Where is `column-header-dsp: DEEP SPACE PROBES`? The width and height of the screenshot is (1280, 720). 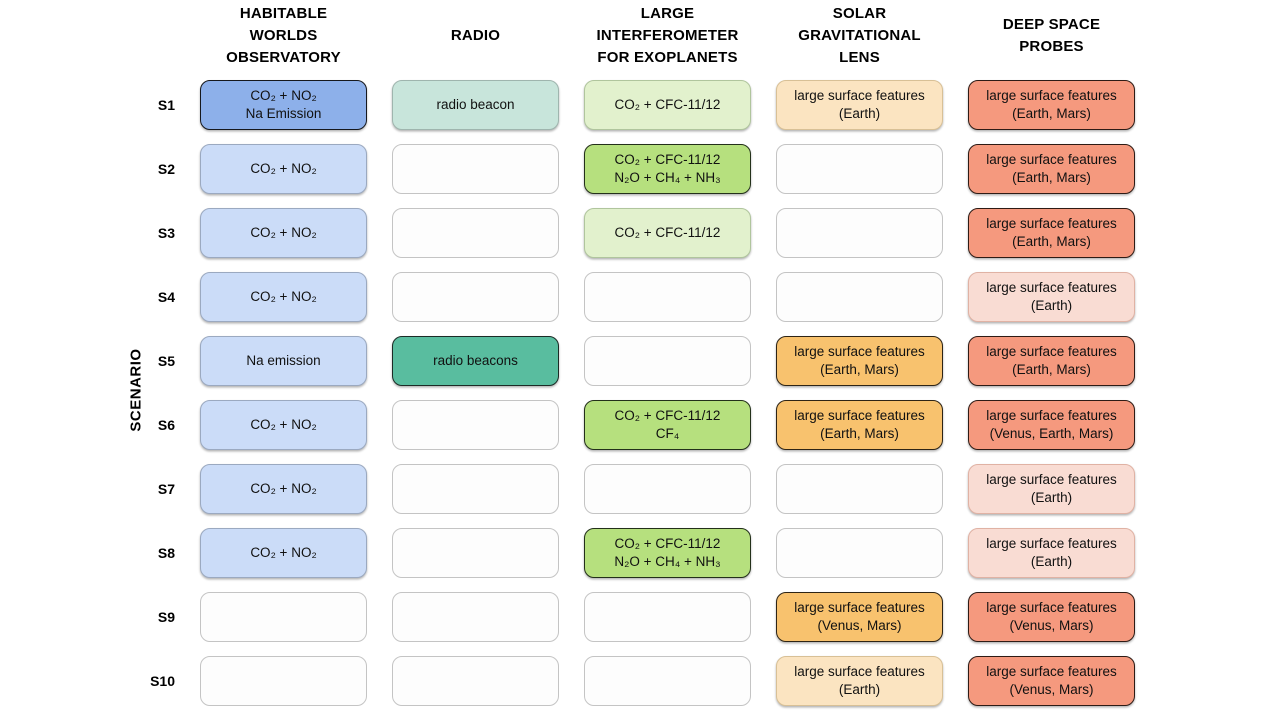
column-header-dsp: DEEP SPACE PROBES is located at coordinates (1051, 36).